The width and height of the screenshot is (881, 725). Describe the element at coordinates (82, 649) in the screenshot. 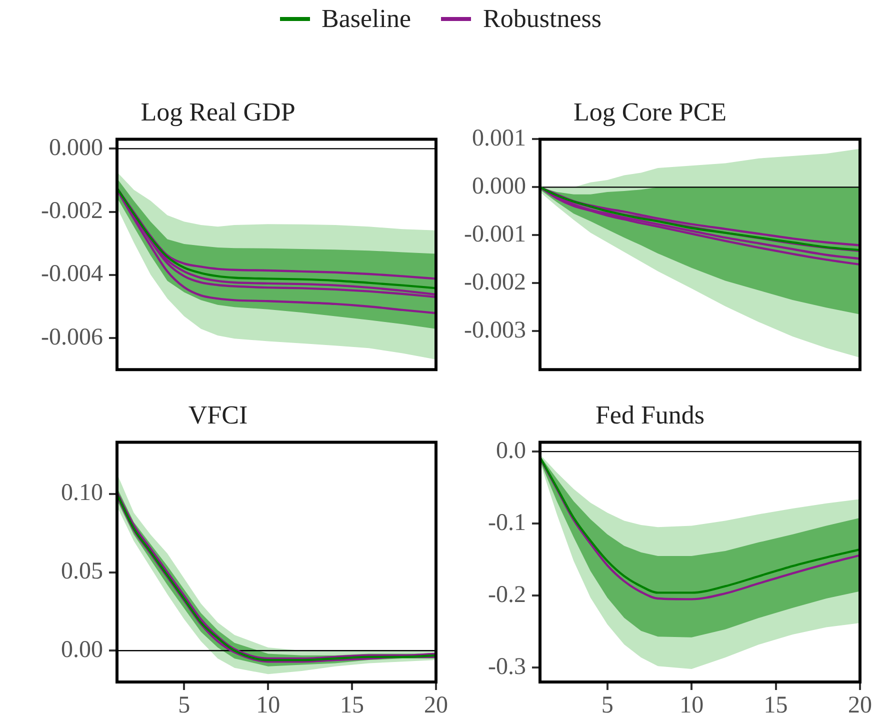

I see `y-tick-label: 0.00` at that location.